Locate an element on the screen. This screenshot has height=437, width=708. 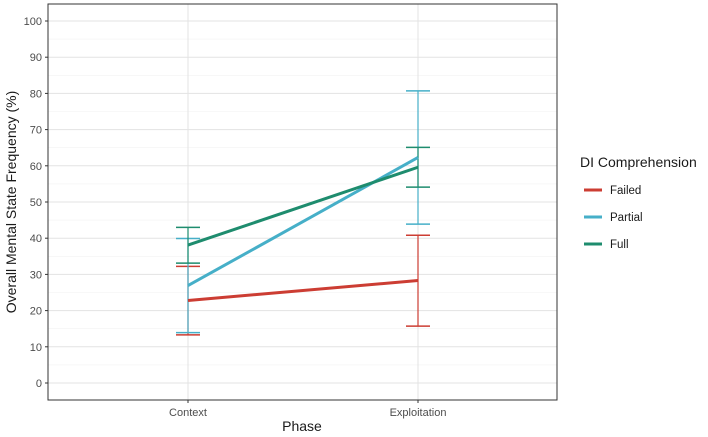
y-tick-label: 90 is located at coordinates (36, 58).